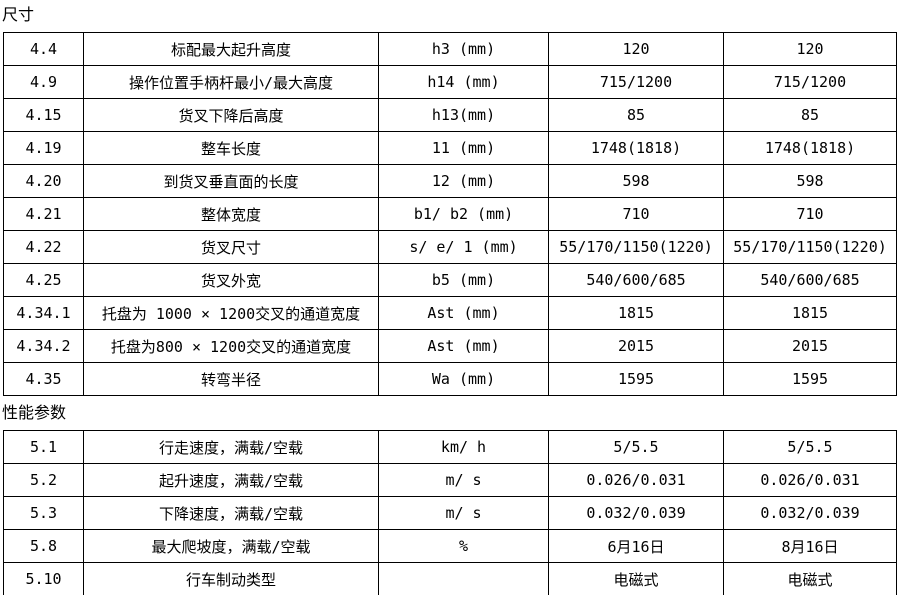  What do you see at coordinates (810, 379) in the screenshot?
I see `value-col2-cell: 1595` at bounding box center [810, 379].